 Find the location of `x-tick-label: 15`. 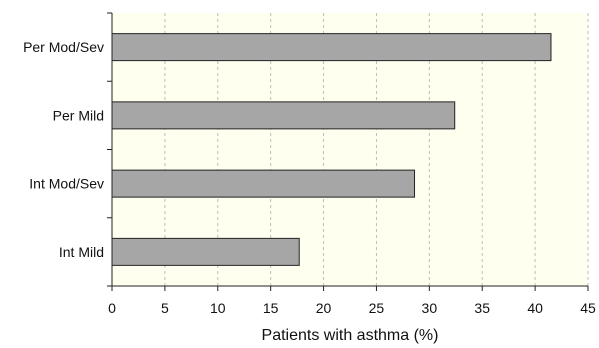

x-tick-label: 15 is located at coordinates (271, 308).